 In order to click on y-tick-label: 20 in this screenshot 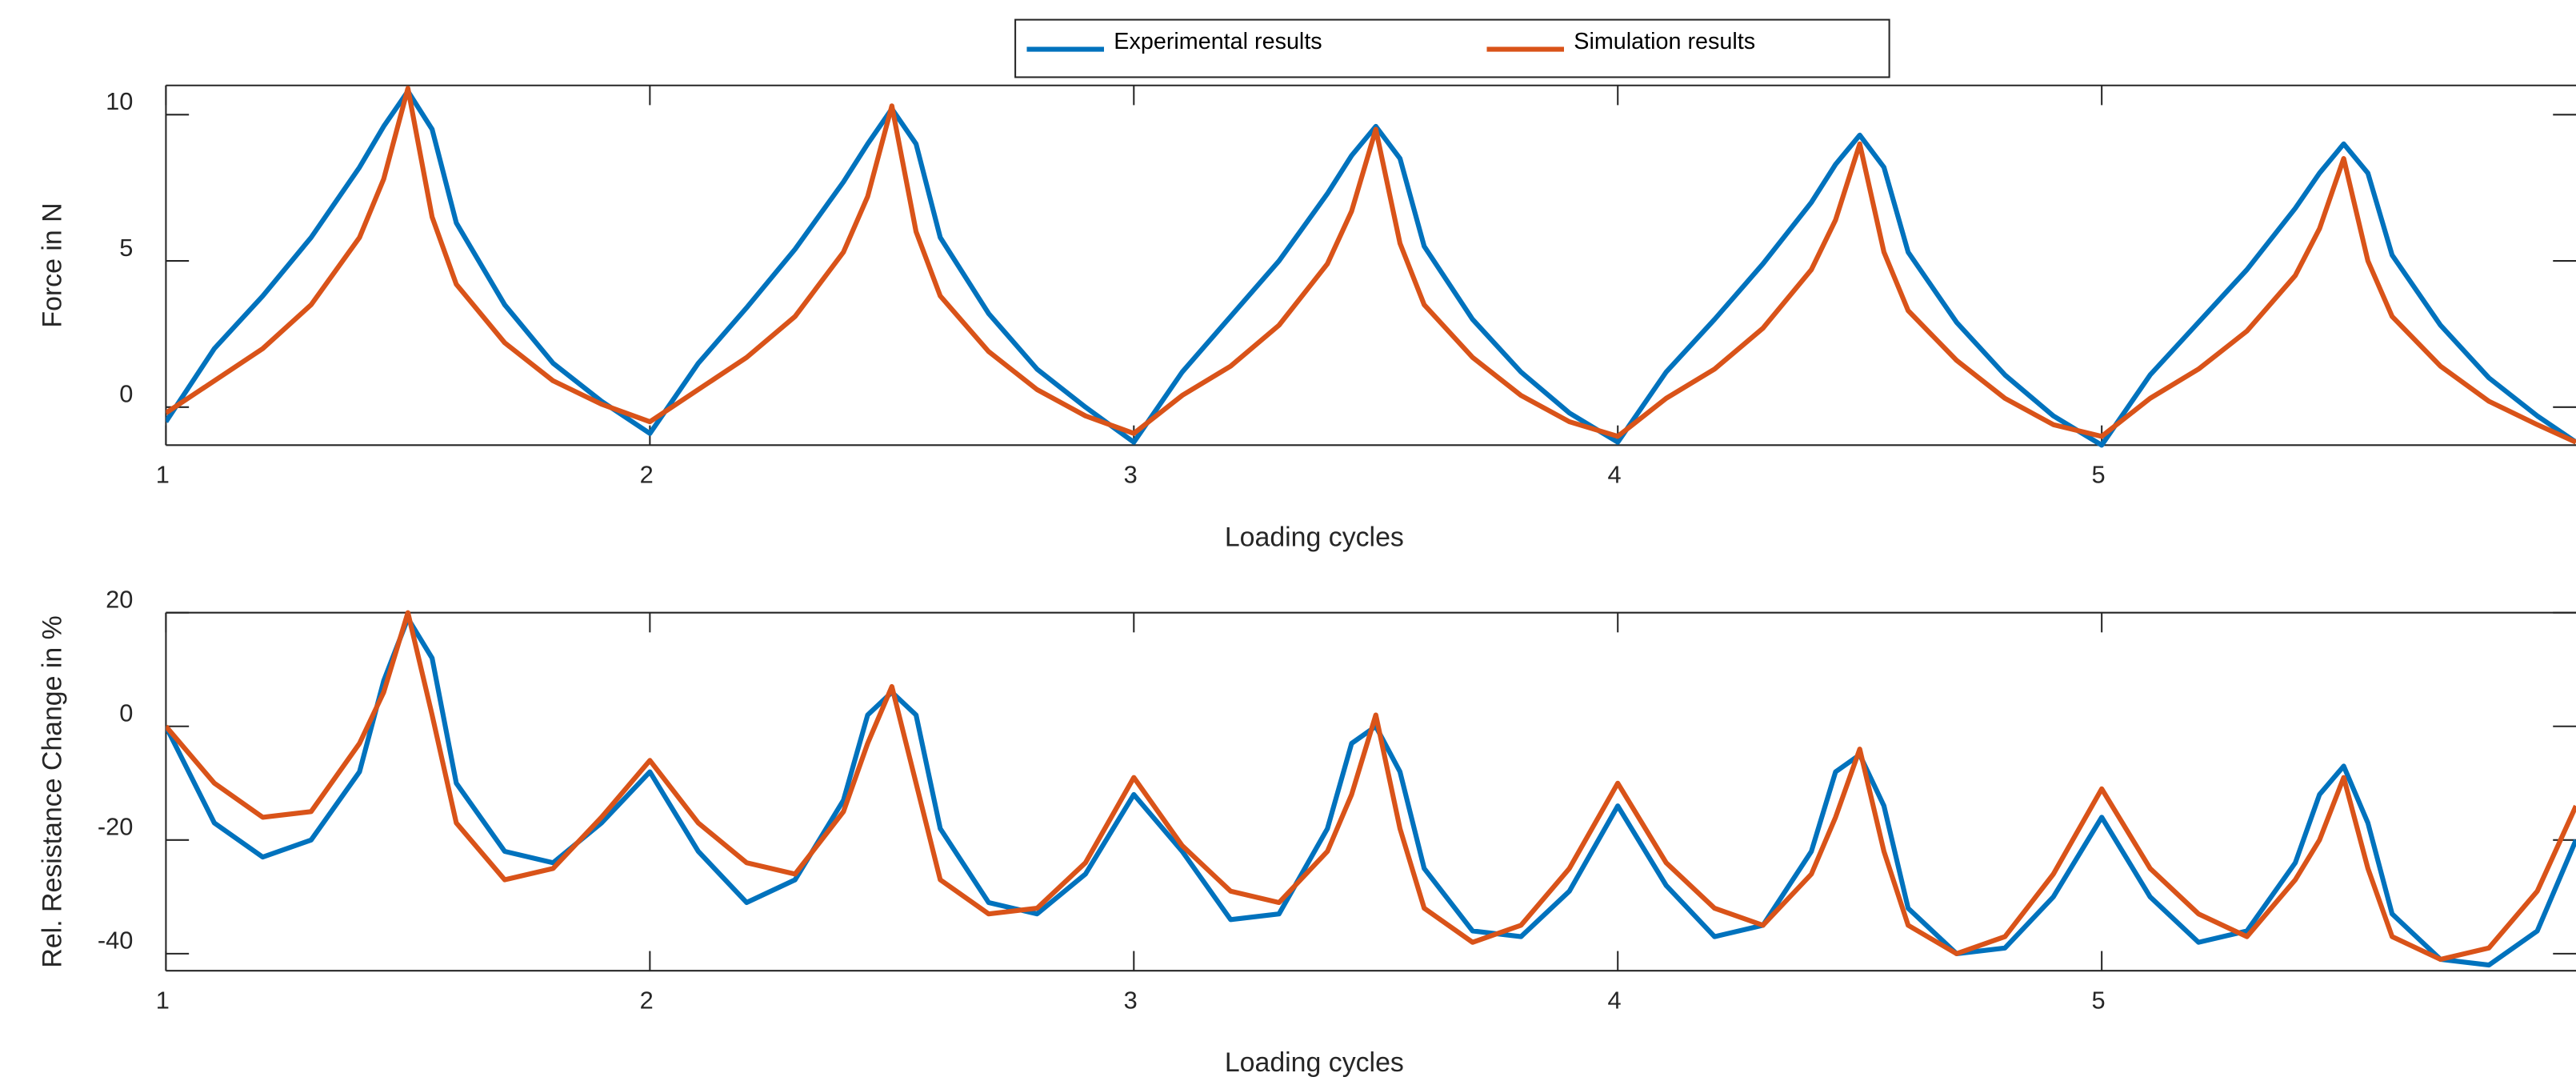, I will do `click(119, 599)`.